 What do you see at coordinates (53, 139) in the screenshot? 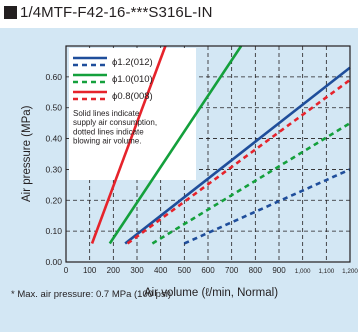
I see `y-tick-label: 0.40` at bounding box center [53, 139].